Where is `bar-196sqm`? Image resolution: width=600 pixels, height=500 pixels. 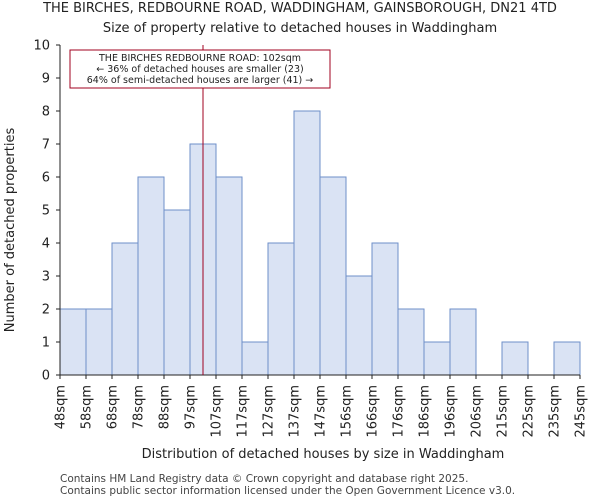
bar-196sqm is located at coordinates (463, 342).